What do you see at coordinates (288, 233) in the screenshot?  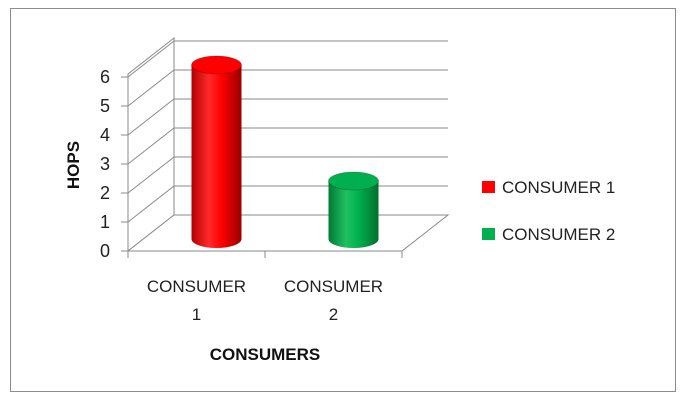 I see `floor` at bounding box center [288, 233].